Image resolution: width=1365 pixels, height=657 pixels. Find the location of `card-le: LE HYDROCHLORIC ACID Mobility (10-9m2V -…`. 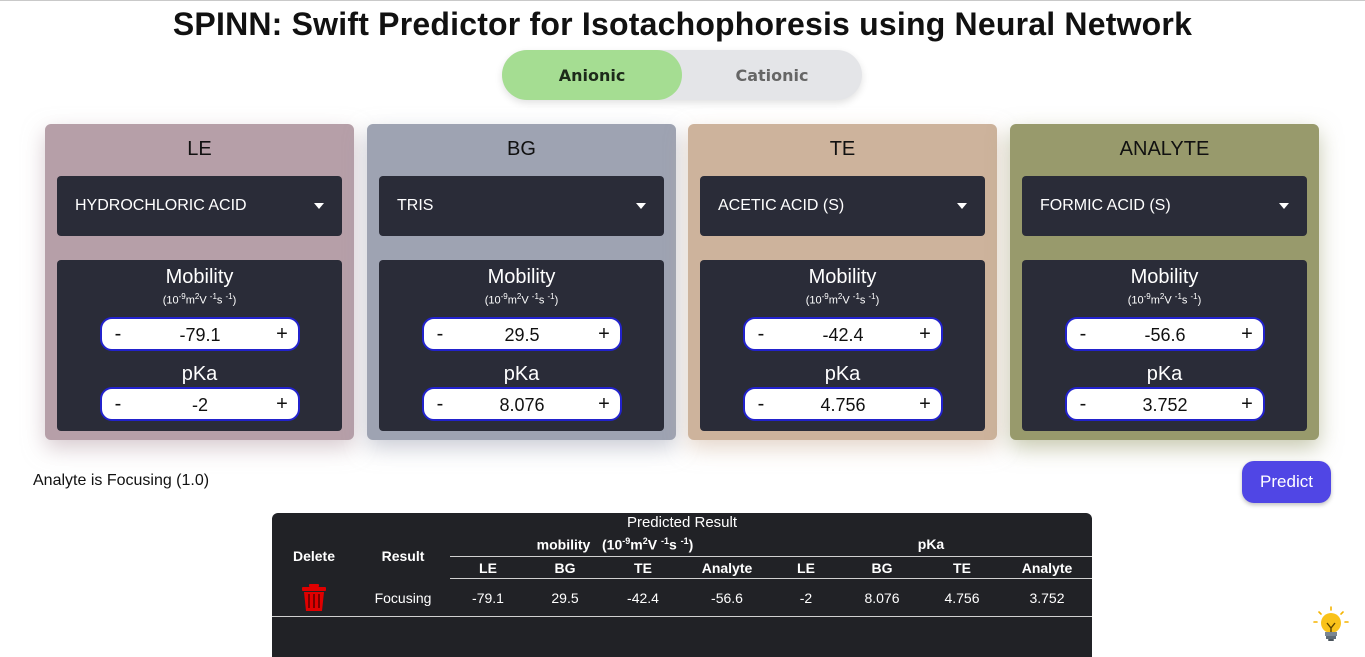

card-le: LE HYDROCHLORIC ACID Mobility (10-9m2V -… is located at coordinates (199, 282).